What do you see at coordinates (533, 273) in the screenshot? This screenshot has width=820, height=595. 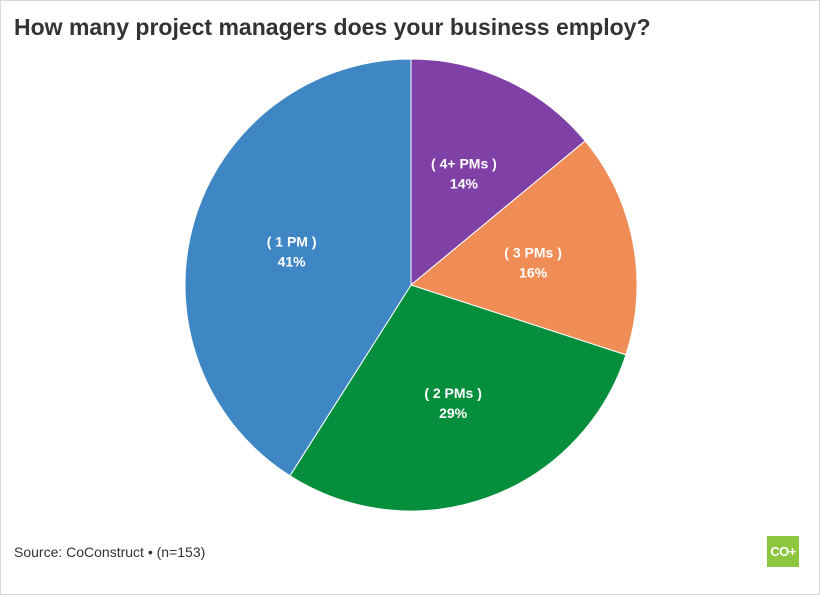 I see `slice-value-3-pms: 16%` at bounding box center [533, 273].